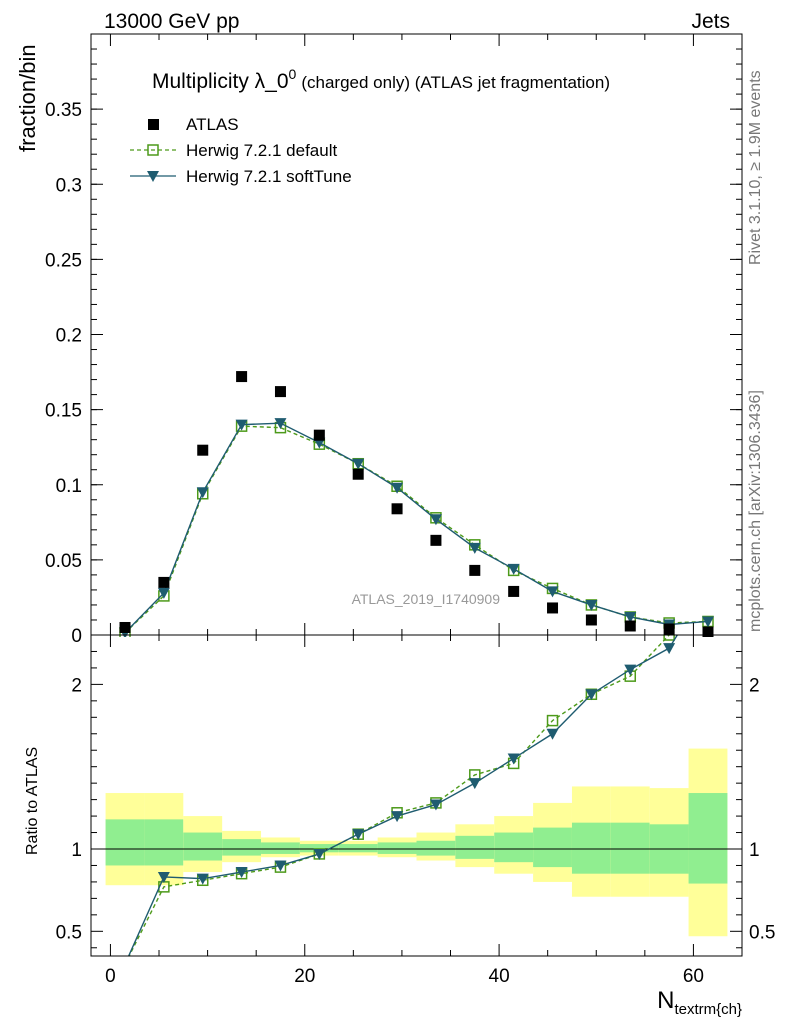  What do you see at coordinates (212, 124) in the screenshot?
I see `legend-atlas-label: ATLAS` at bounding box center [212, 124].